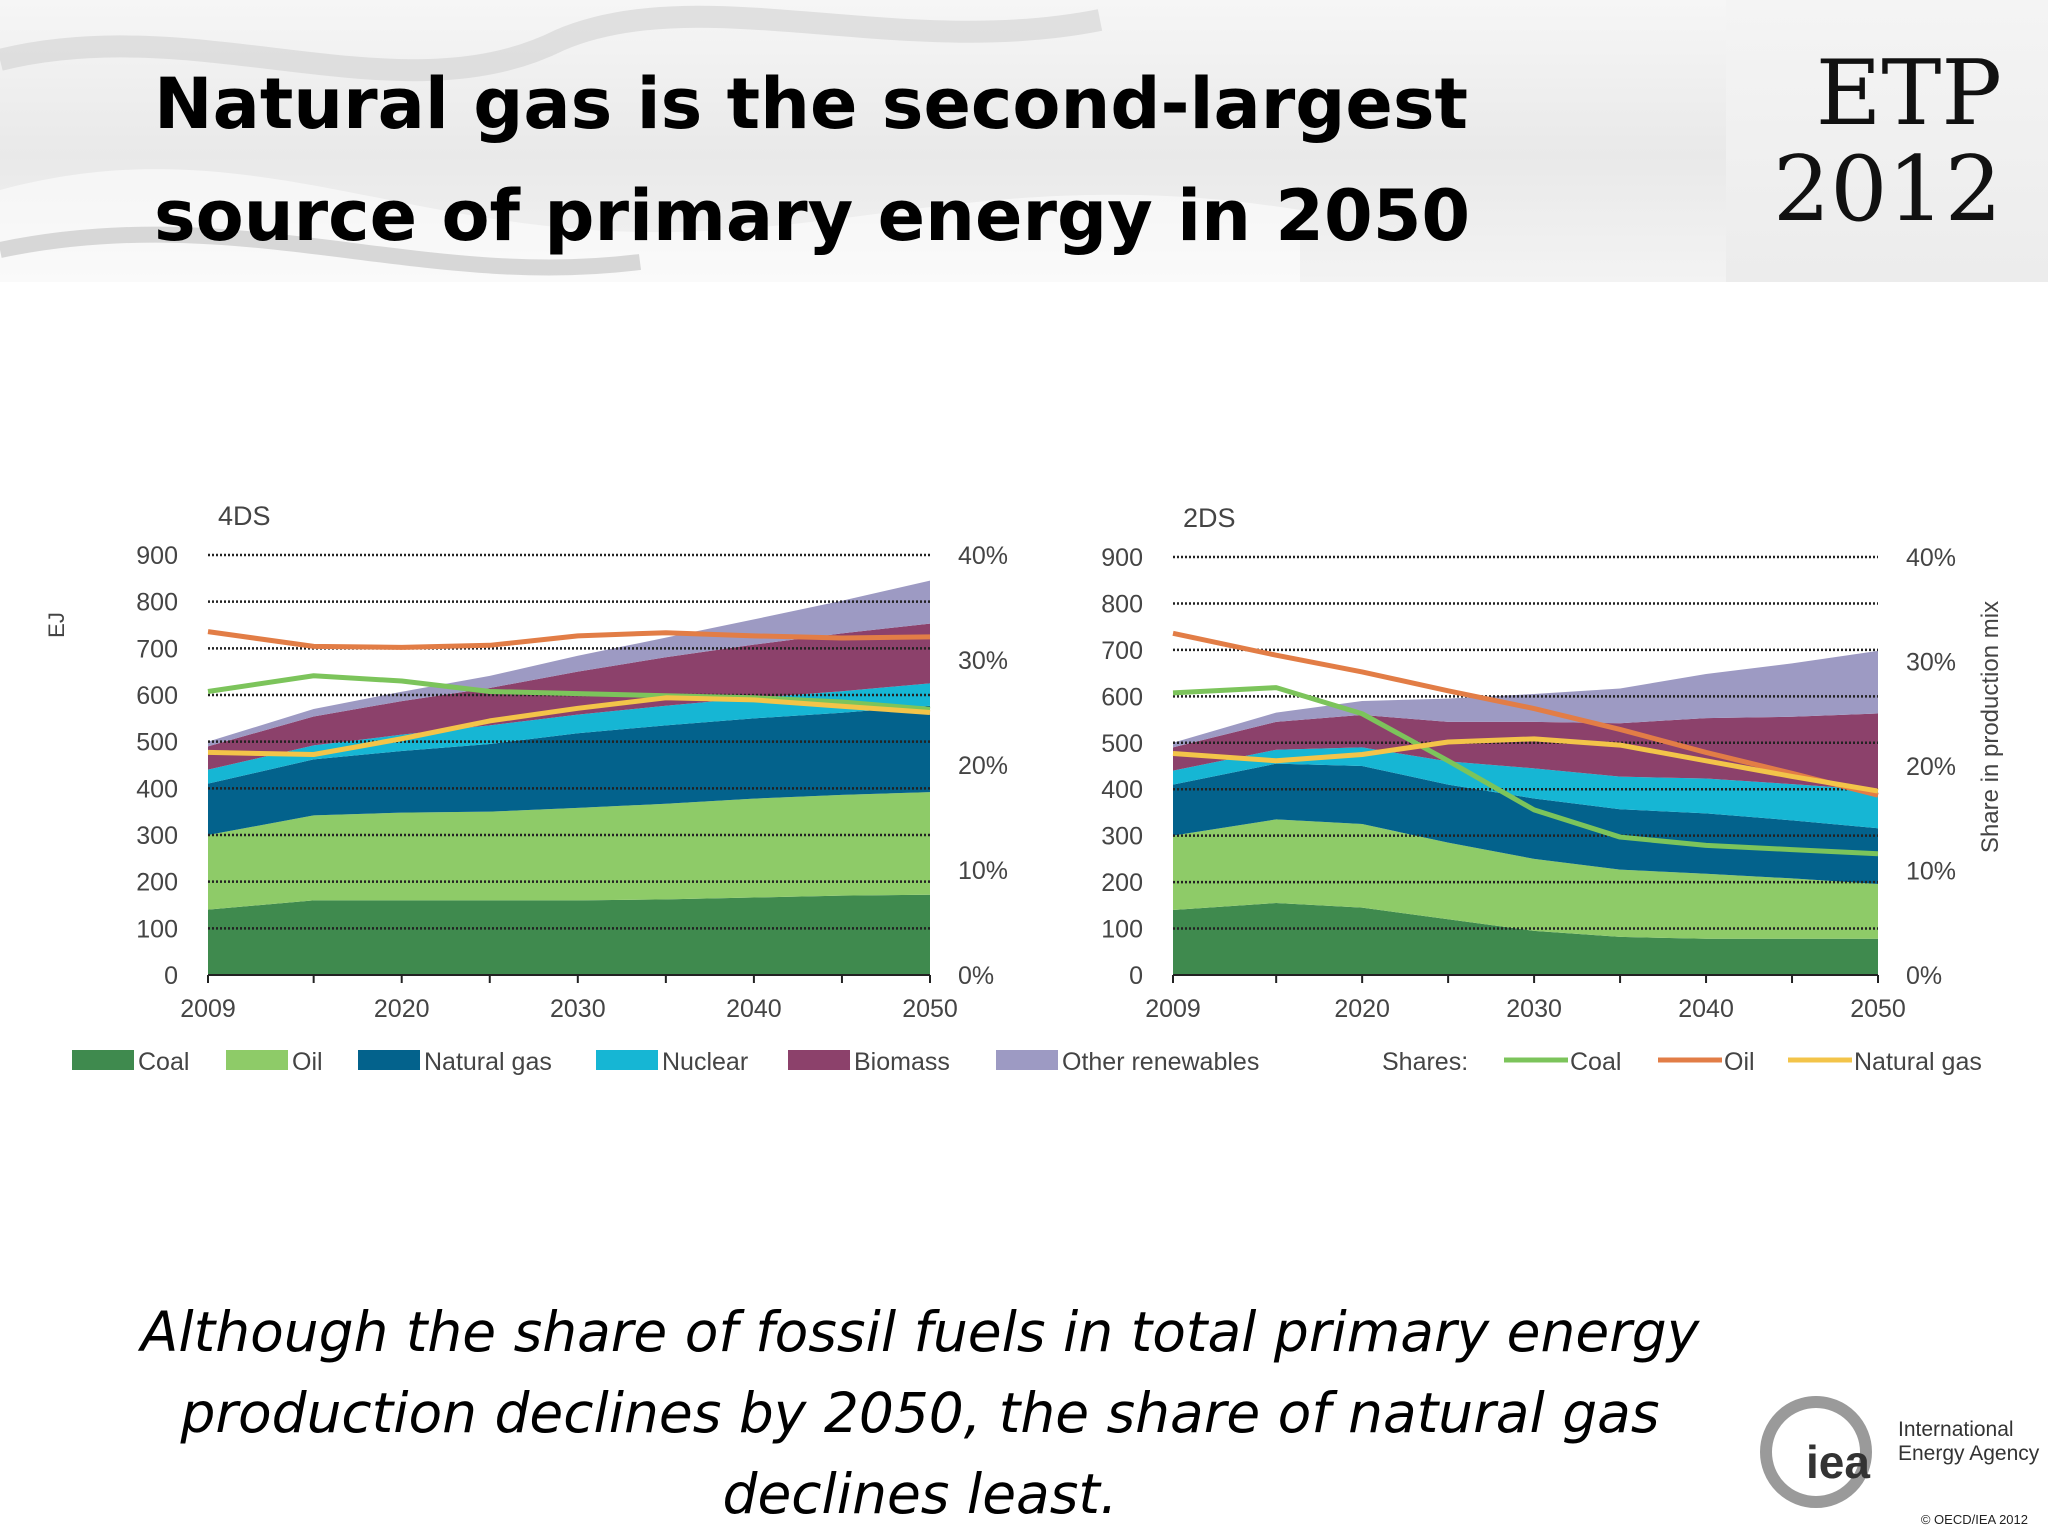 This screenshot has width=2048, height=1536. What do you see at coordinates (1974, 1519) in the screenshot?
I see `copyright: © OECD/IEA 2012` at bounding box center [1974, 1519].